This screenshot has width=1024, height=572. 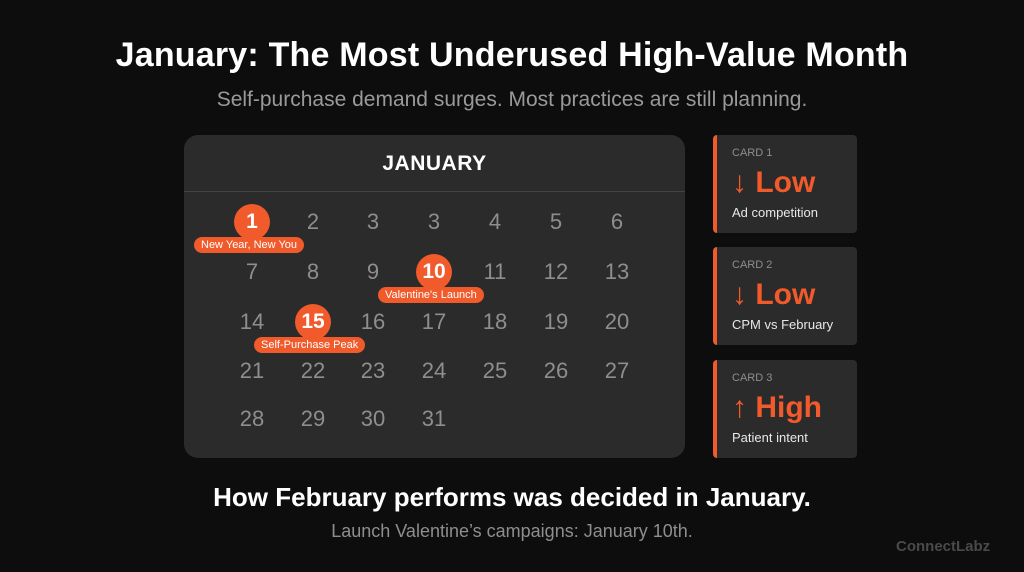 I want to click on event-label-new-year: New Year, New You, so click(x=249, y=245).